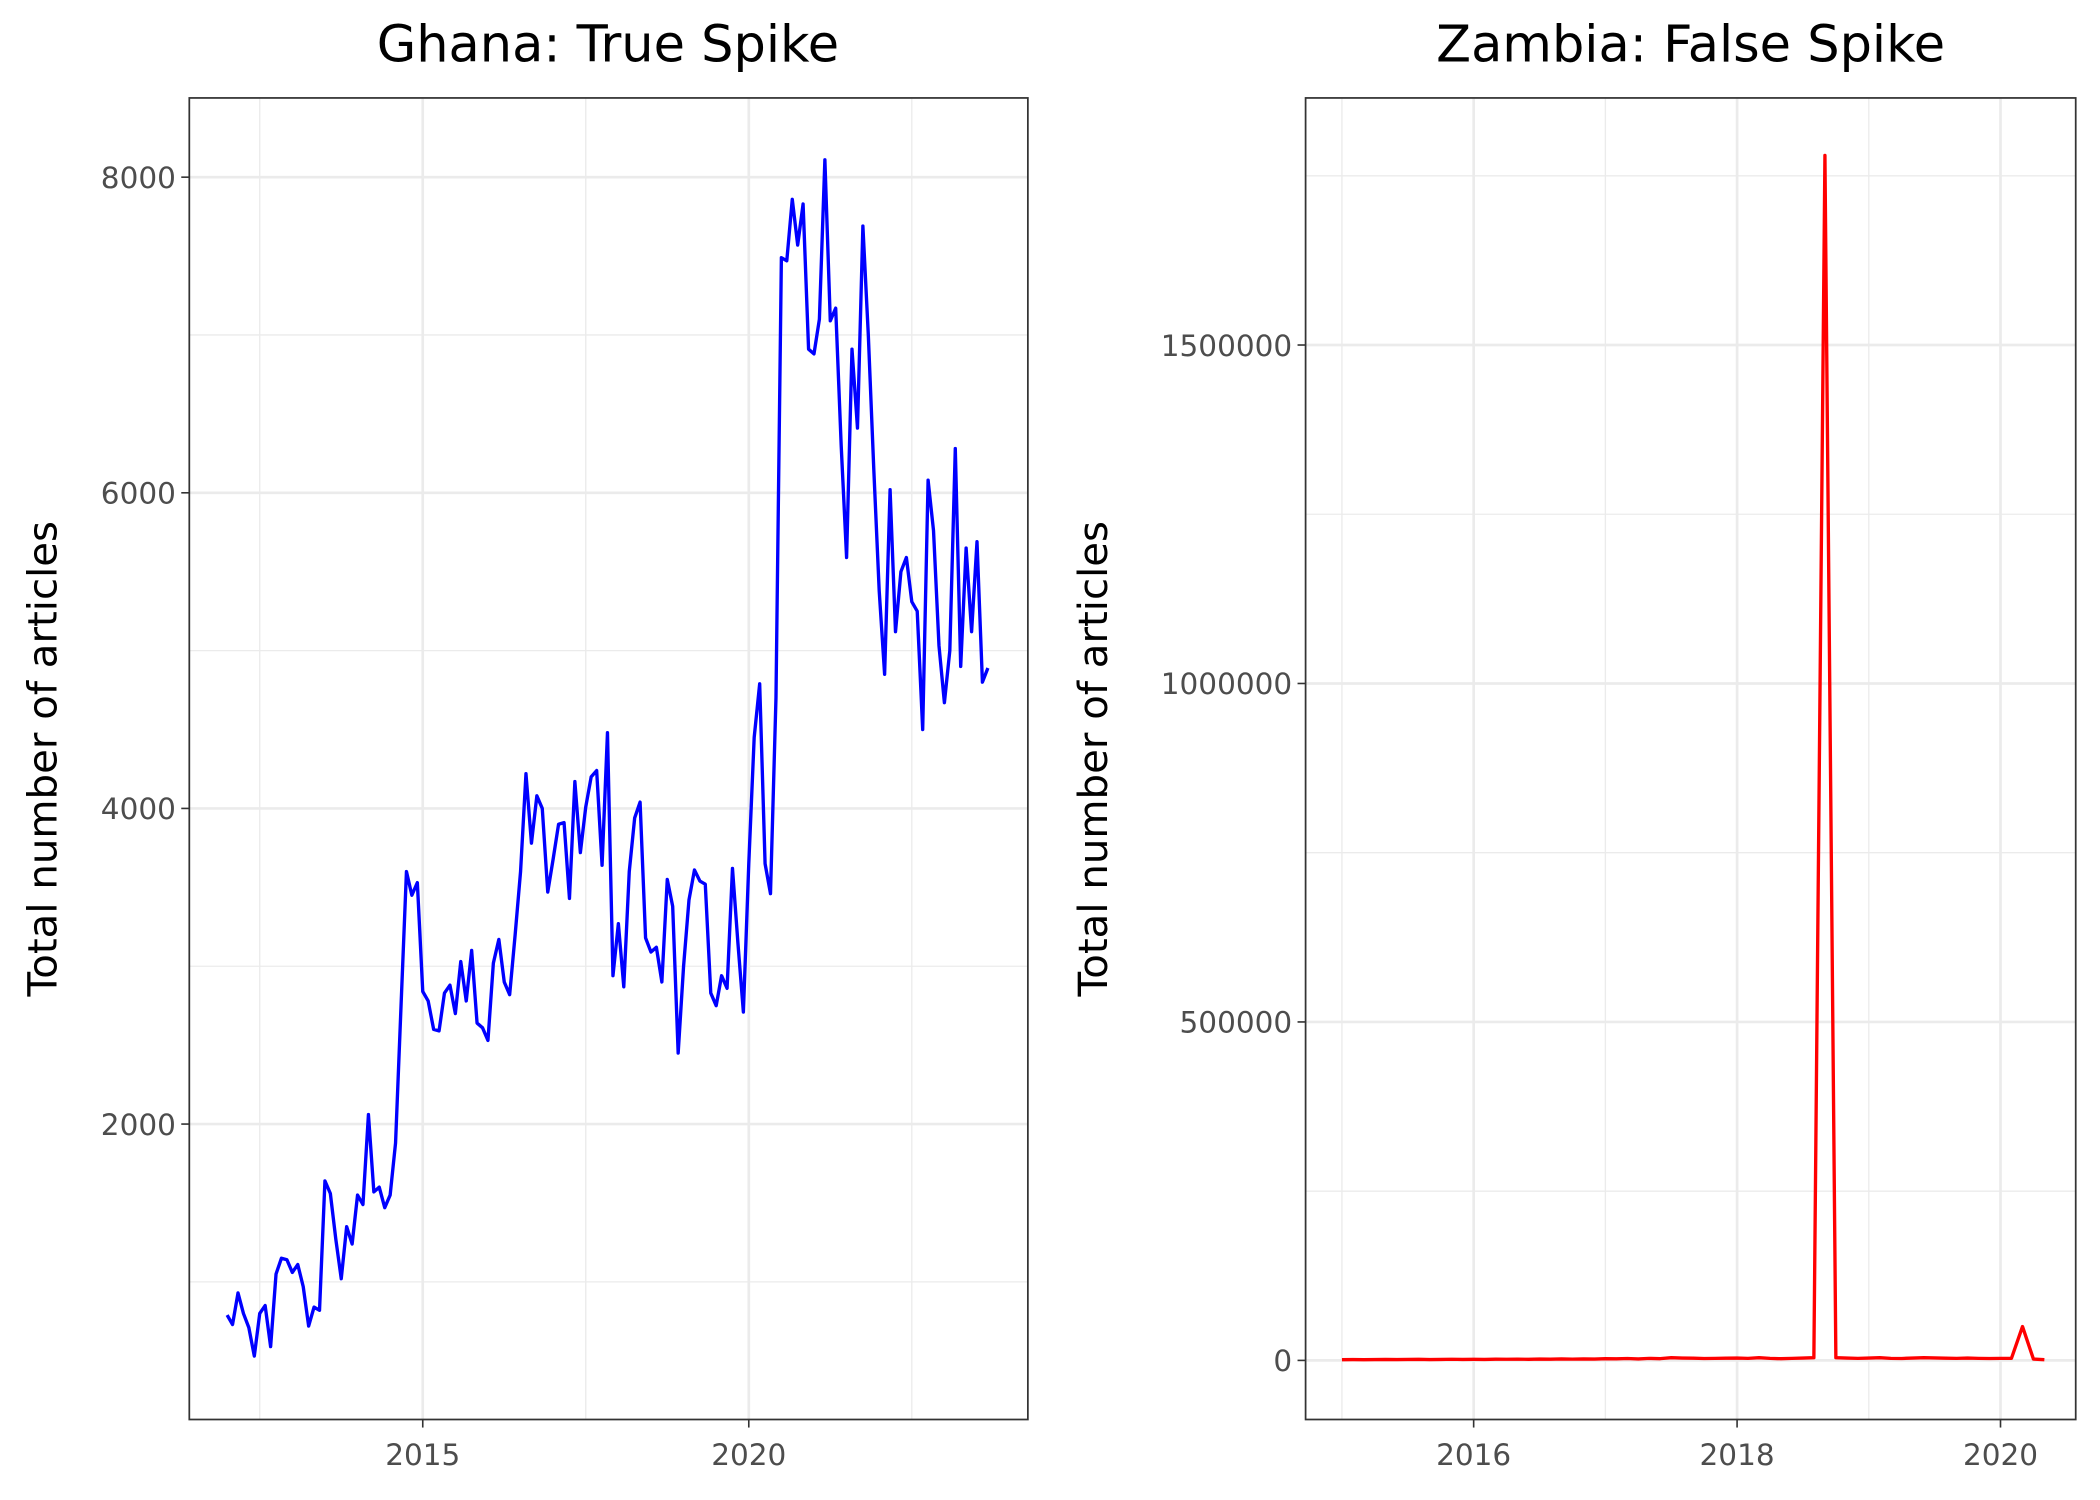 Image resolution: width=2100 pixels, height=1500 pixels. What do you see at coordinates (138, 809) in the screenshot?
I see `y-tick-label: 4000` at bounding box center [138, 809].